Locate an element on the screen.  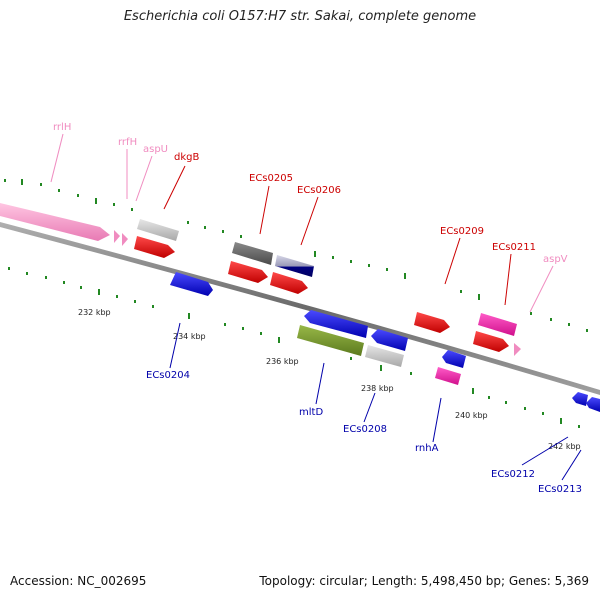
label-ECs0212: ECs0212 is located at coordinates (513, 474).